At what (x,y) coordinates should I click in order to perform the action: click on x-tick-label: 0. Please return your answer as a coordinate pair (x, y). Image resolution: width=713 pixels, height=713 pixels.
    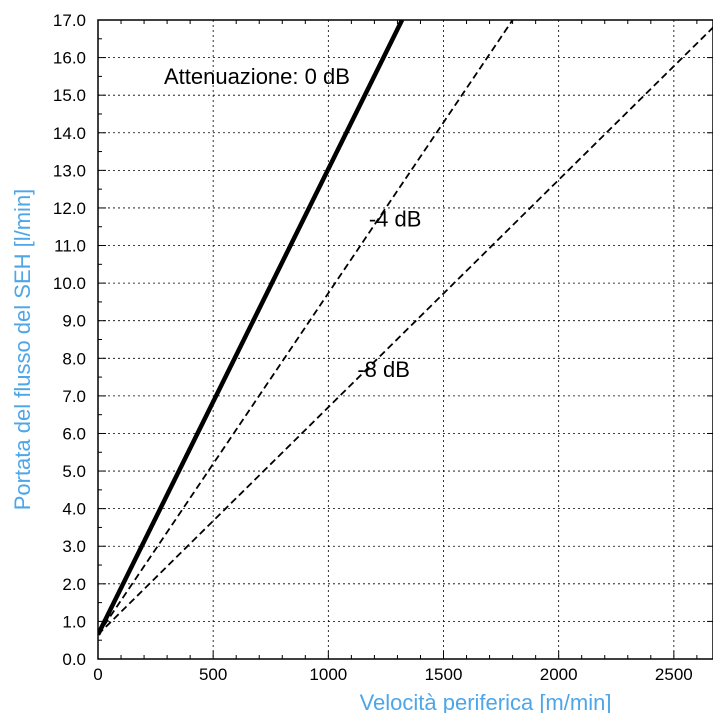
    Looking at the image, I should click on (97, 674).